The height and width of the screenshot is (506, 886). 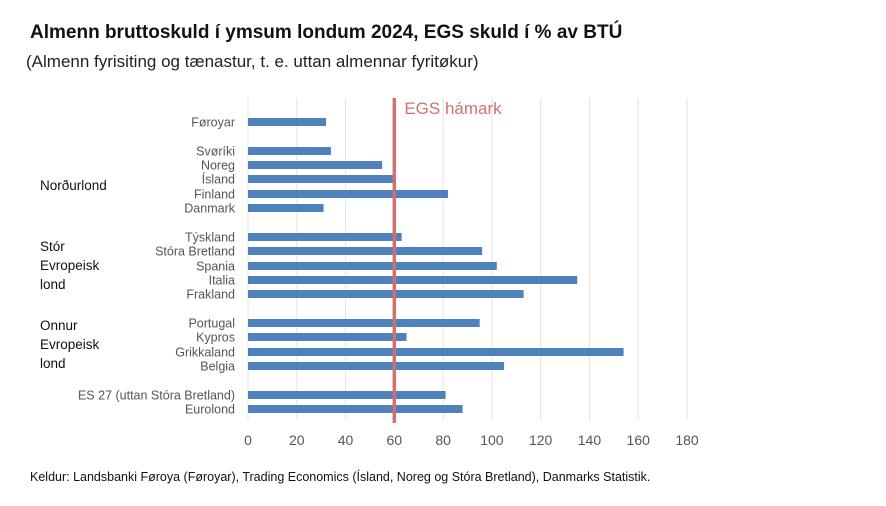 I want to click on group-label-big-europe-line2: Evropeisk, so click(x=70, y=265).